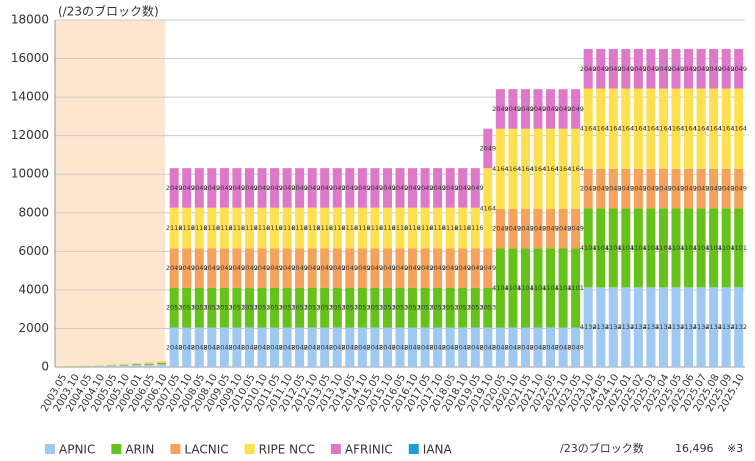  Describe the element at coordinates (438, 450) in the screenshot. I see `legend-label: IANA` at that location.